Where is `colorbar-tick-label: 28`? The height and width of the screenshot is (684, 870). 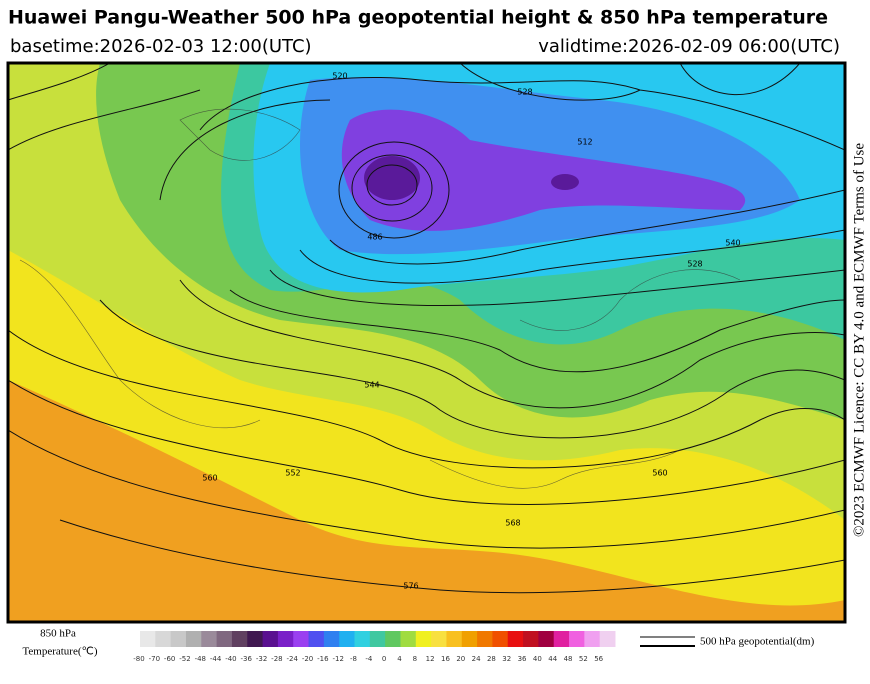 colorbar-tick-label: 28 is located at coordinates (491, 659).